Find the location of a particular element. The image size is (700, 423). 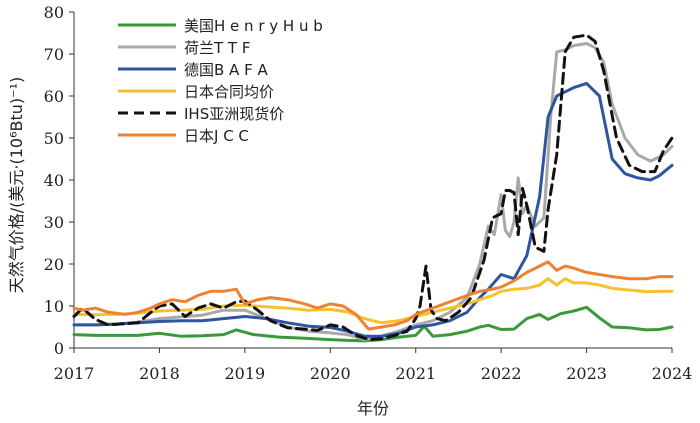

x-tick-label: 2024 is located at coordinates (672, 373).